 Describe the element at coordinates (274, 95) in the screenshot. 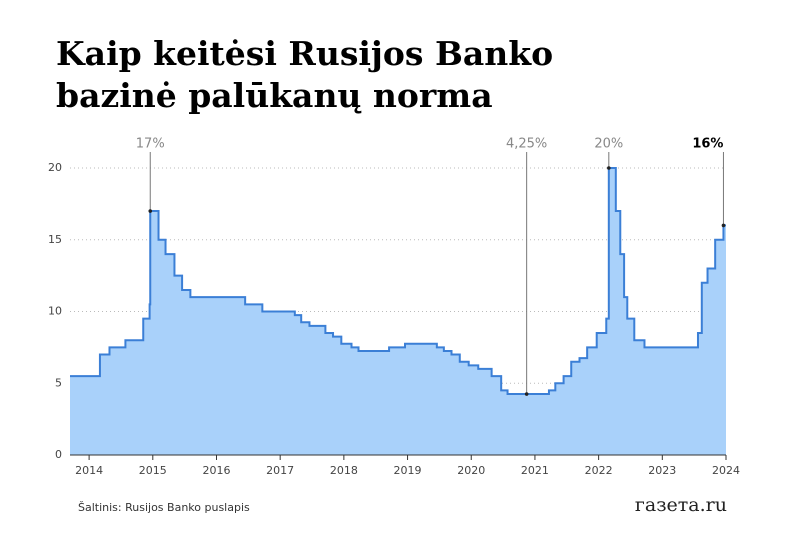

I see `chart-title: bazinė palūkanų norma` at that location.